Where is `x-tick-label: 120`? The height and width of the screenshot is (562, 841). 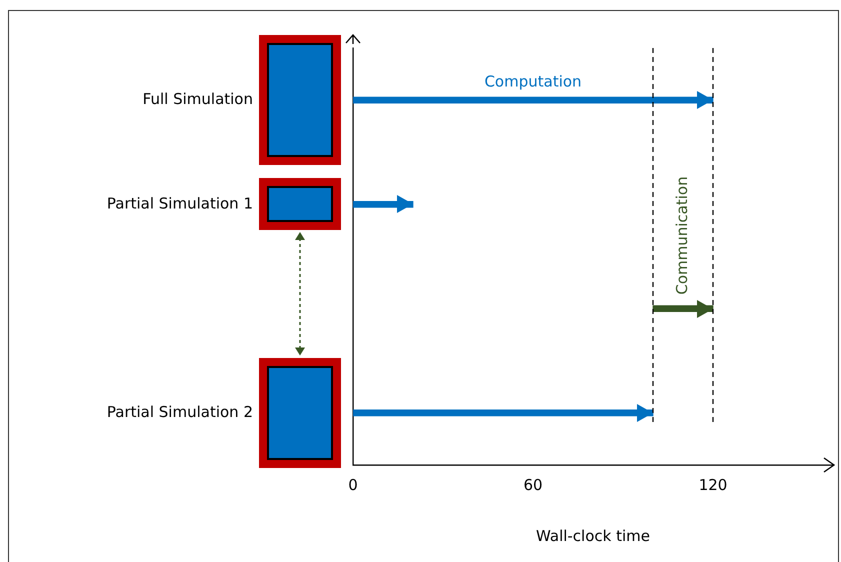 x-tick-label: 120 is located at coordinates (713, 485).